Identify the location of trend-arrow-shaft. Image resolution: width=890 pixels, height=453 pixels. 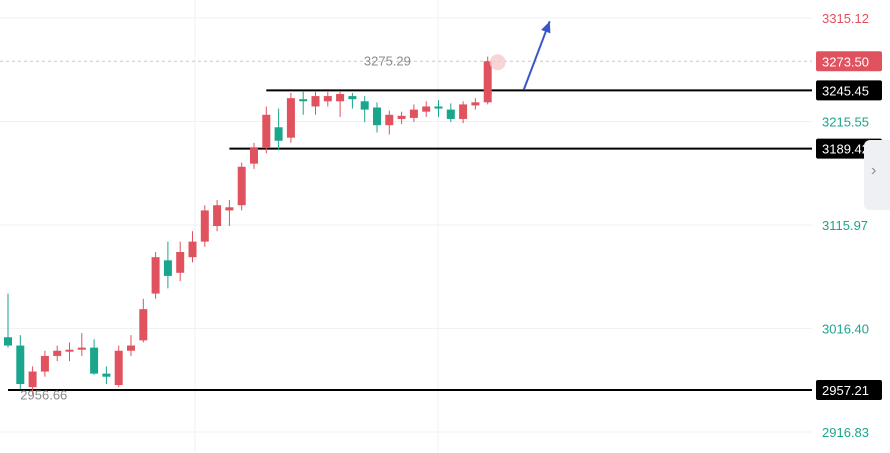
(536, 55).